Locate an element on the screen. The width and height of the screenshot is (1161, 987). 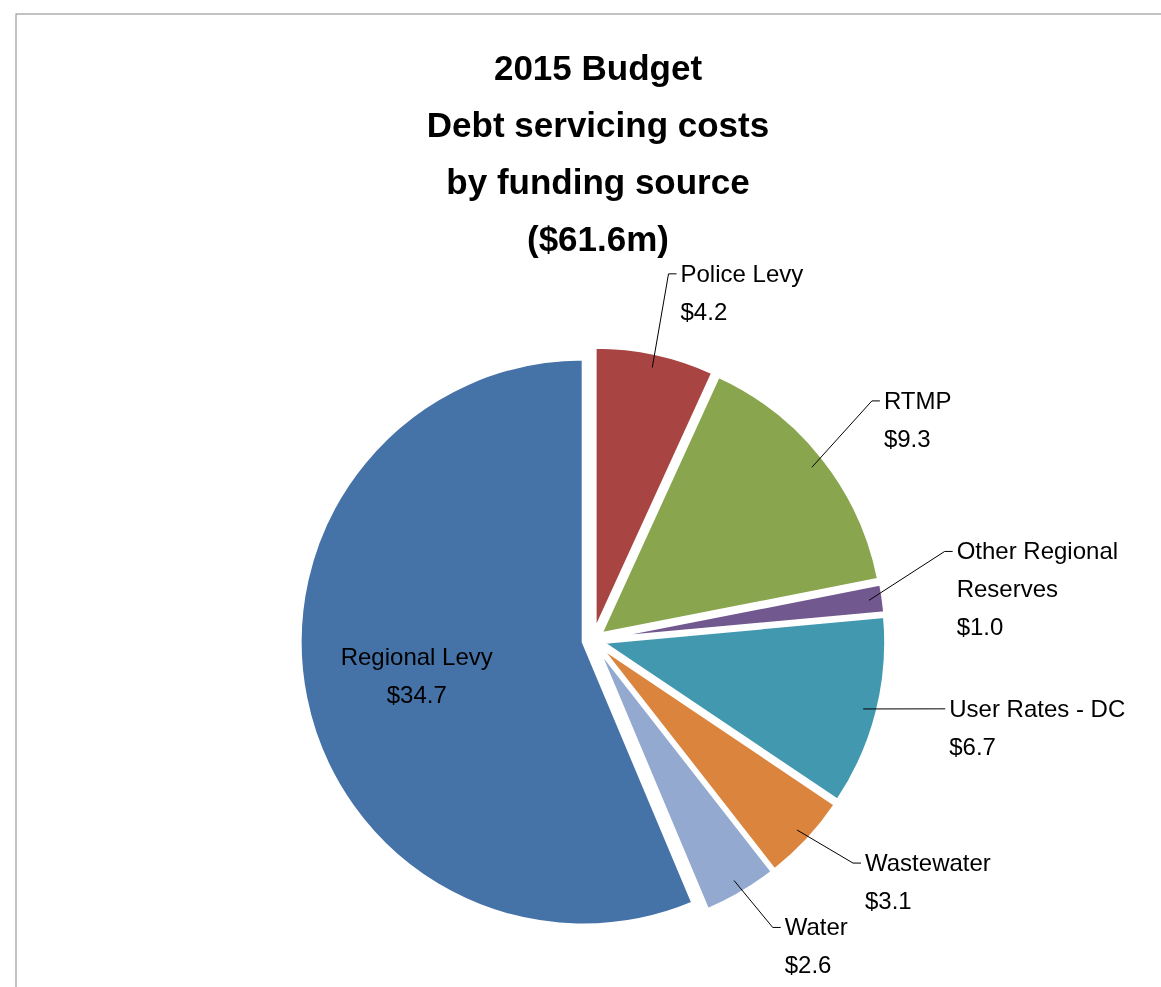
data-label: $6.7 is located at coordinates (972, 746).